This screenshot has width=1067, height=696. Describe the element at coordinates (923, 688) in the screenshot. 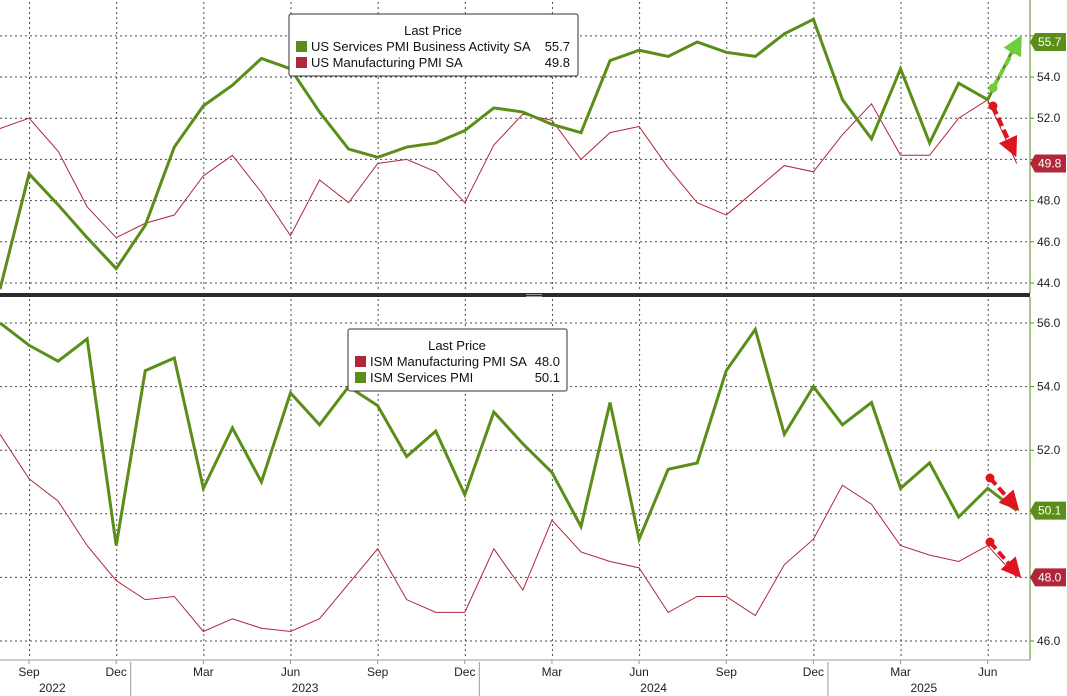

I see `x-year-label: 2025` at that location.